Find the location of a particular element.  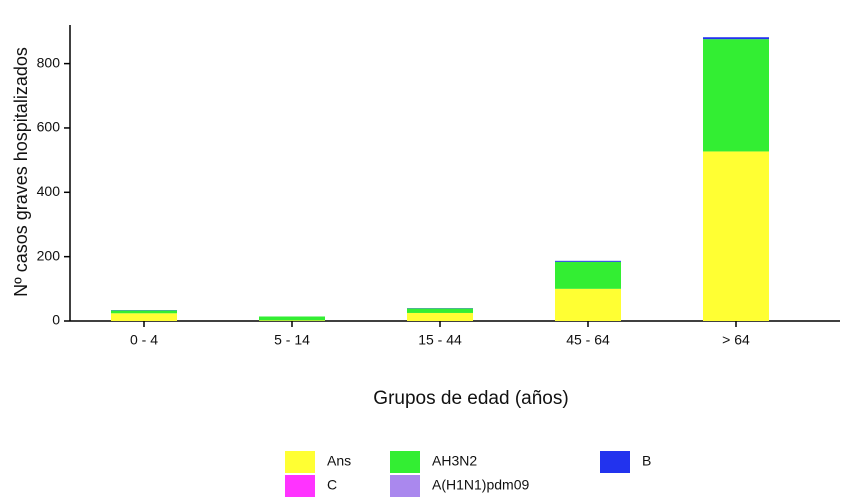

y-tick-label: 400 is located at coordinates (49, 191).